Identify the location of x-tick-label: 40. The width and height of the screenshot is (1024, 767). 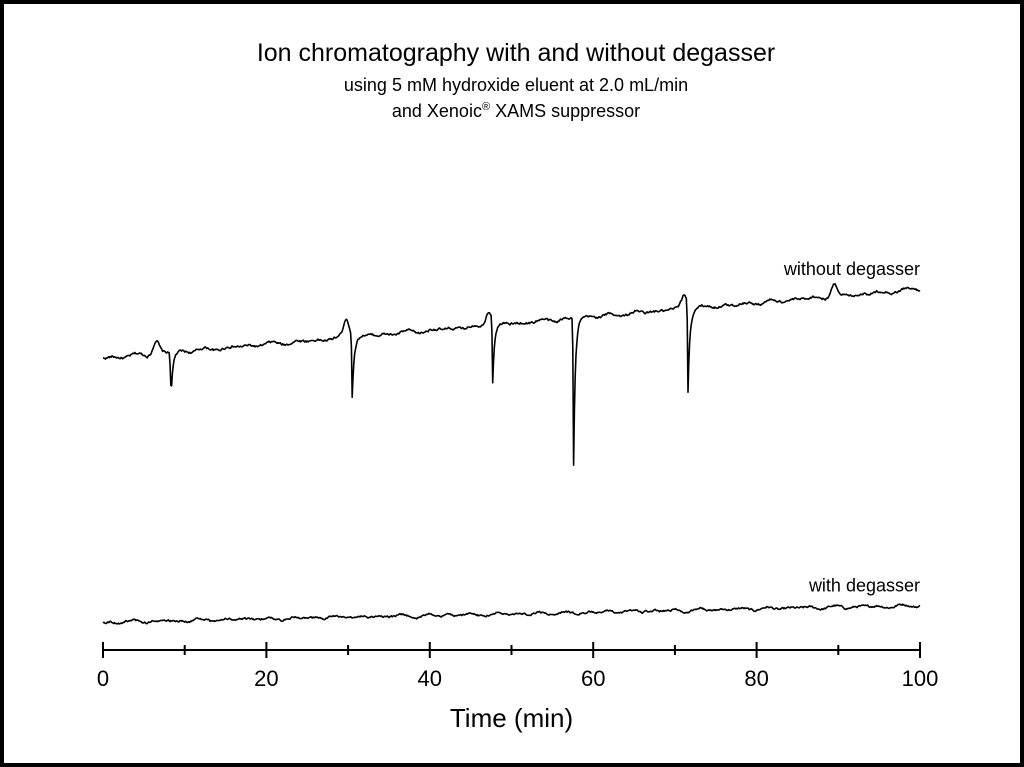
(430, 678).